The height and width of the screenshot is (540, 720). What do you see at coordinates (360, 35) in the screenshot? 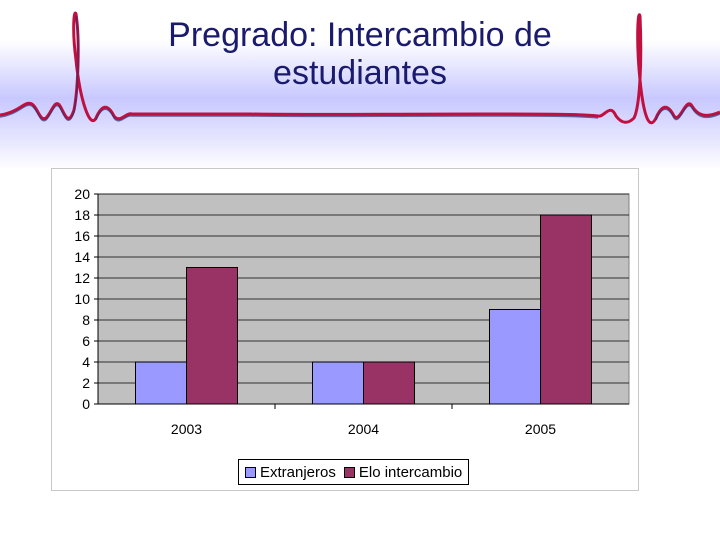
I see `slide-title-line-1: Pregrado: Intercambio de` at bounding box center [360, 35].